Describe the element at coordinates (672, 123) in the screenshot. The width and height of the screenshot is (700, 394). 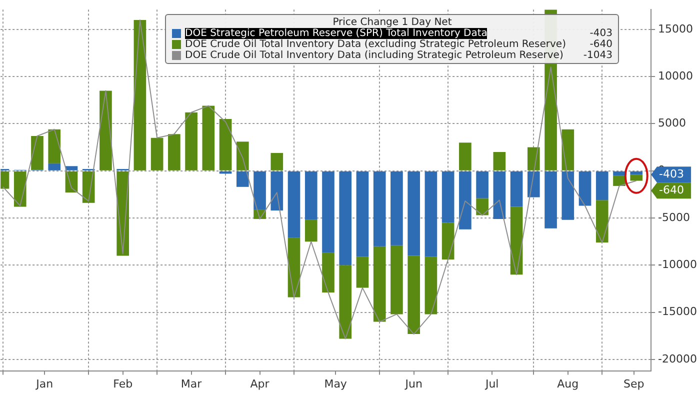
I see `y-tick-label: 5000` at that location.